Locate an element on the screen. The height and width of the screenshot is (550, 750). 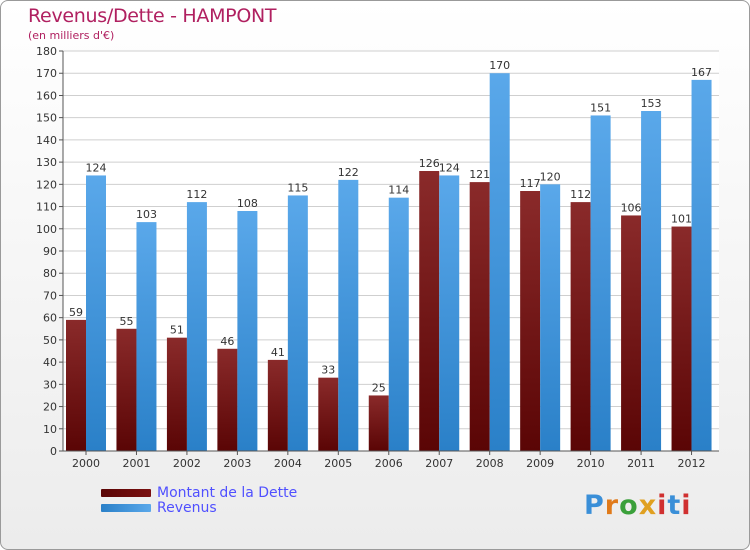
x-tick-label: 2006 is located at coordinates (389, 463).